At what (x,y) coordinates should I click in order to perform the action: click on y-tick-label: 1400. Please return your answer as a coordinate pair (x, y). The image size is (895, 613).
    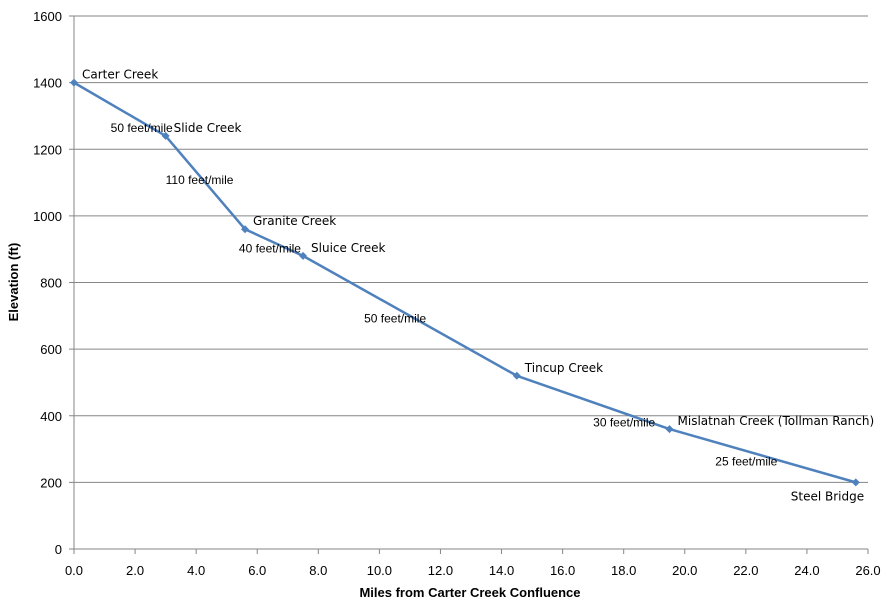
    Looking at the image, I should click on (47, 83).